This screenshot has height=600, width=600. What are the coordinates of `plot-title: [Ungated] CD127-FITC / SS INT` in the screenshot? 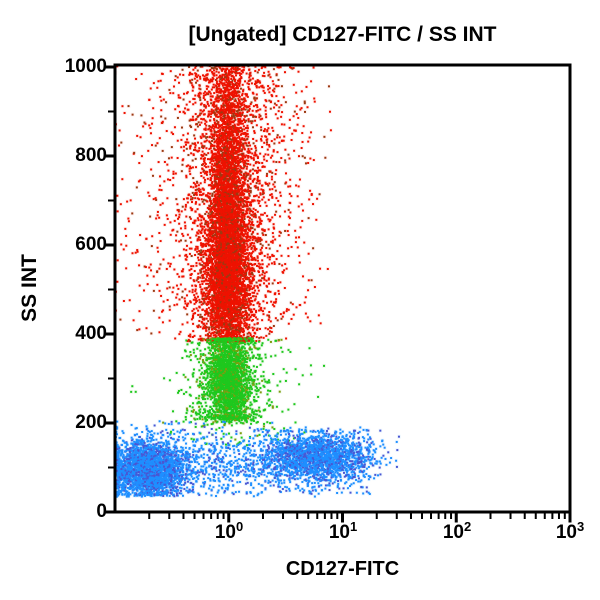 It's located at (342, 34).